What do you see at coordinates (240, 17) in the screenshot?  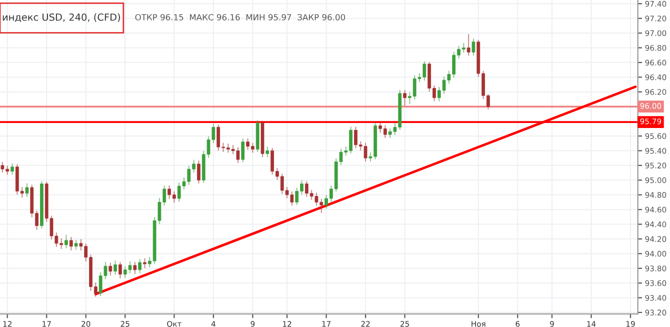 I see `annotation: ОТКР 96.15 МАКС 96.16 МИН 95.97 ЗАКР 96.00` at bounding box center [240, 17].